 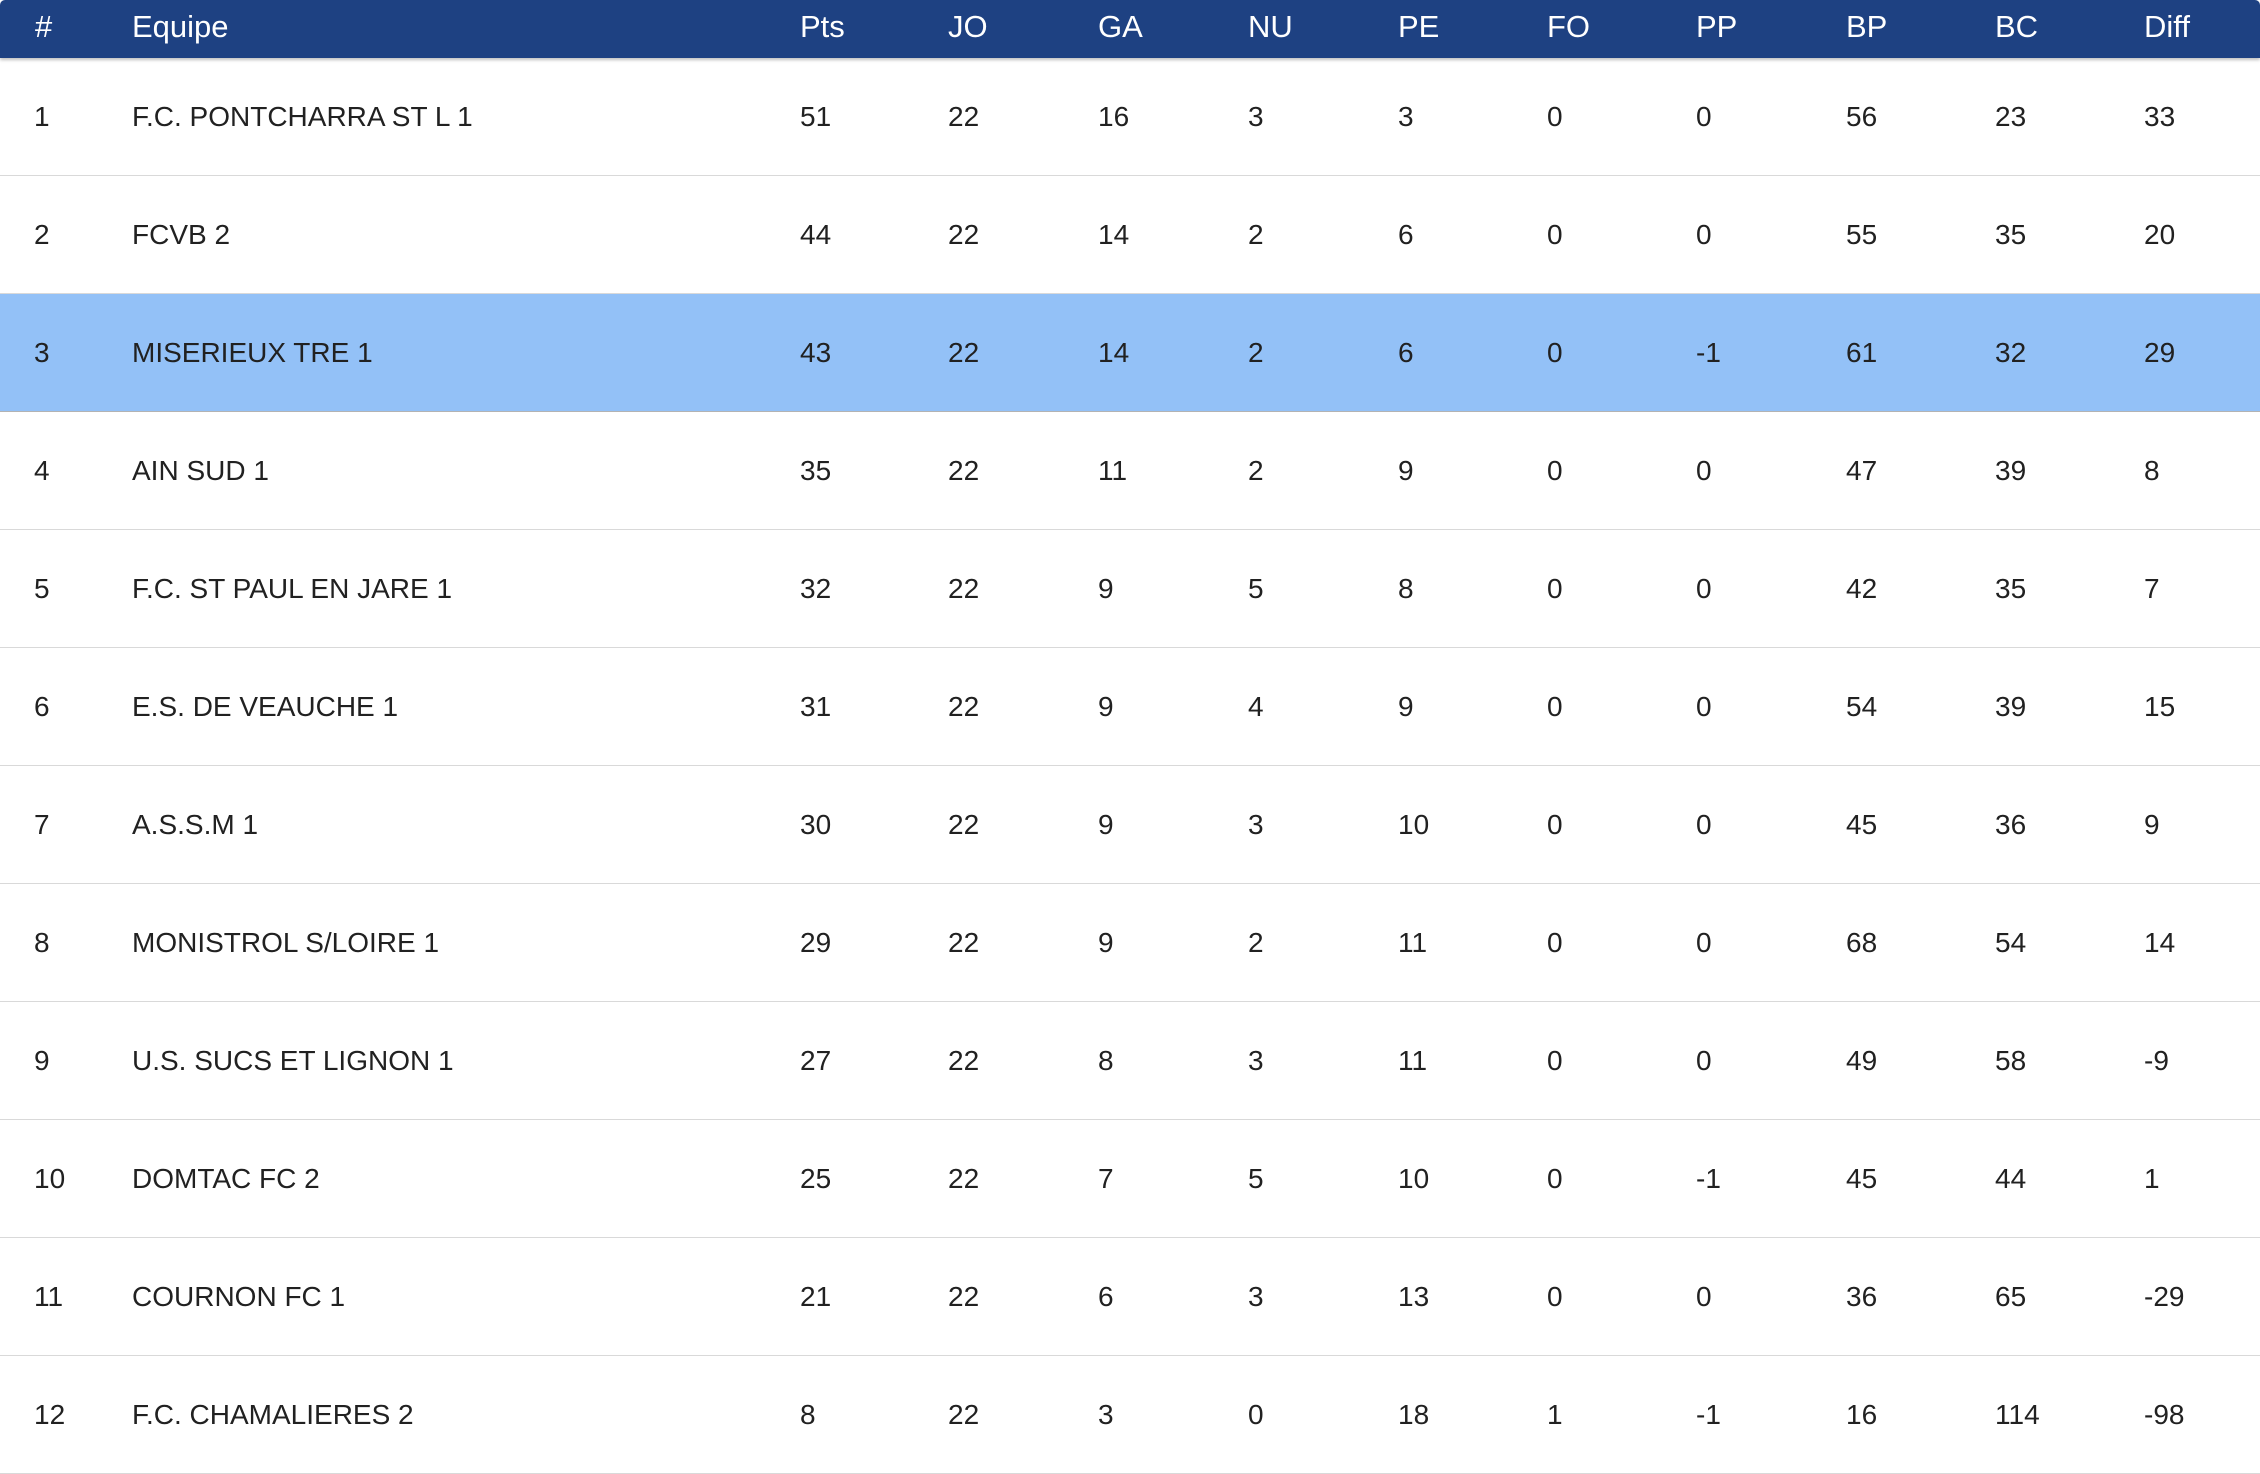 What do you see at coordinates (1862, 352) in the screenshot?
I see `goals-for-cell: 61` at bounding box center [1862, 352].